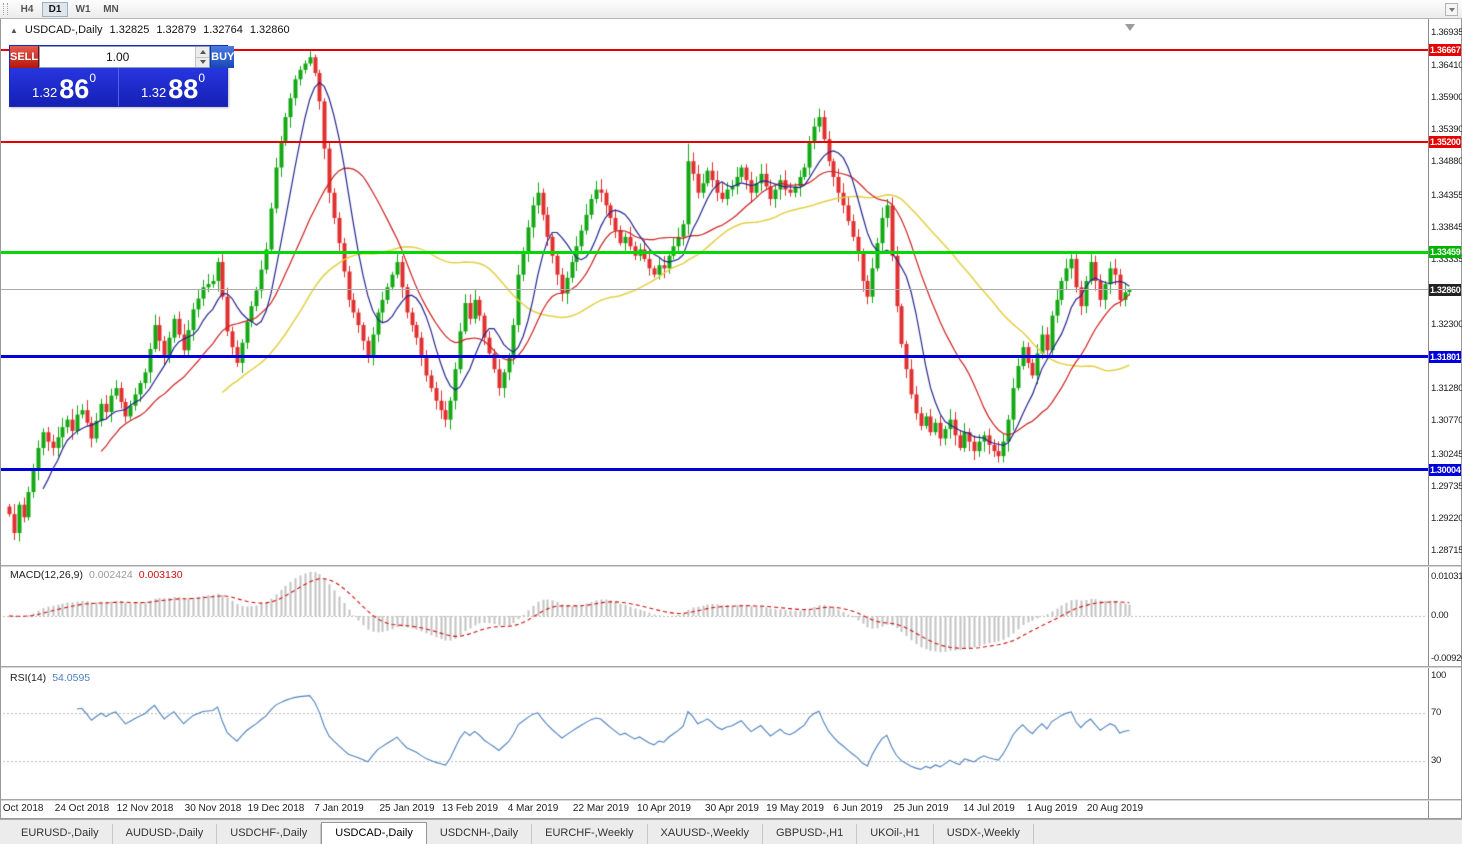 This screenshot has height=844, width=1462. Describe the element at coordinates (1446, 388) in the screenshot. I see `price-scale-label: 1.31280` at that location.